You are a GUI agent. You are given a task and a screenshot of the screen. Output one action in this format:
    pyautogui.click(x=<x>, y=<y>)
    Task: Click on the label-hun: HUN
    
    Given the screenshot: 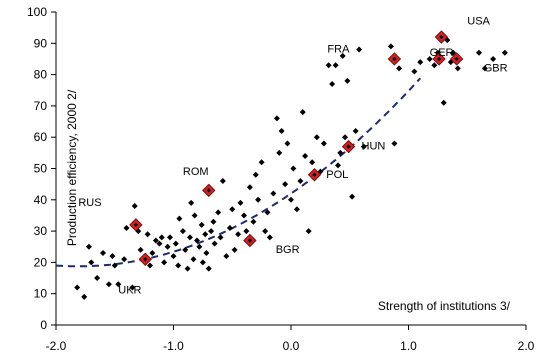 What is the action you would take?
    pyautogui.click(x=374, y=147)
    